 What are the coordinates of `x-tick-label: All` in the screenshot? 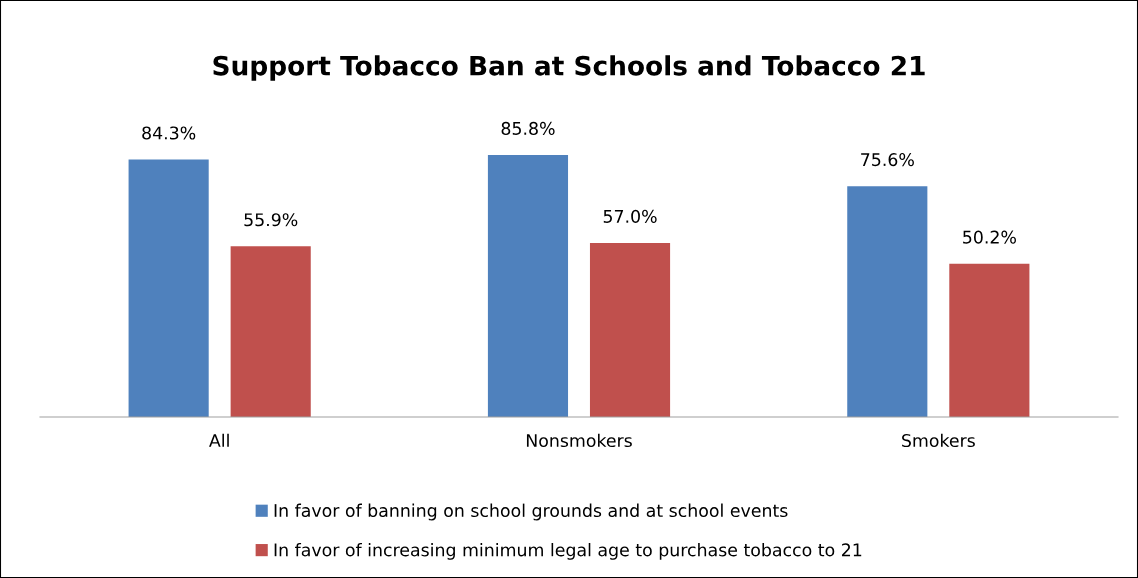 It's located at (219, 440).